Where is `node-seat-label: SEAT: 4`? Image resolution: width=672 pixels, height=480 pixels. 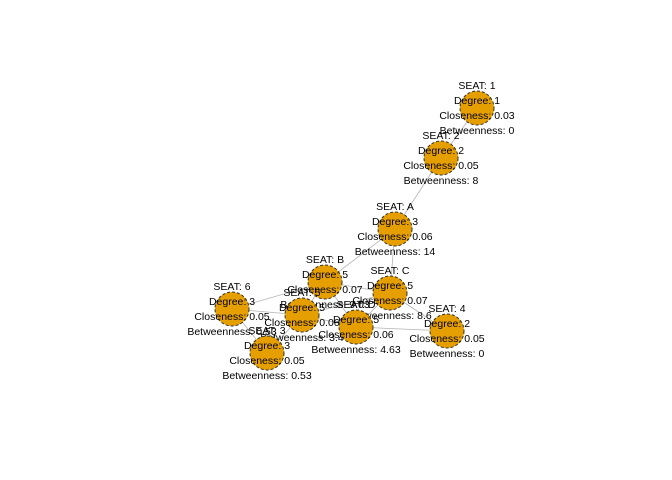 node-seat-label: SEAT: 4 is located at coordinates (446, 309).